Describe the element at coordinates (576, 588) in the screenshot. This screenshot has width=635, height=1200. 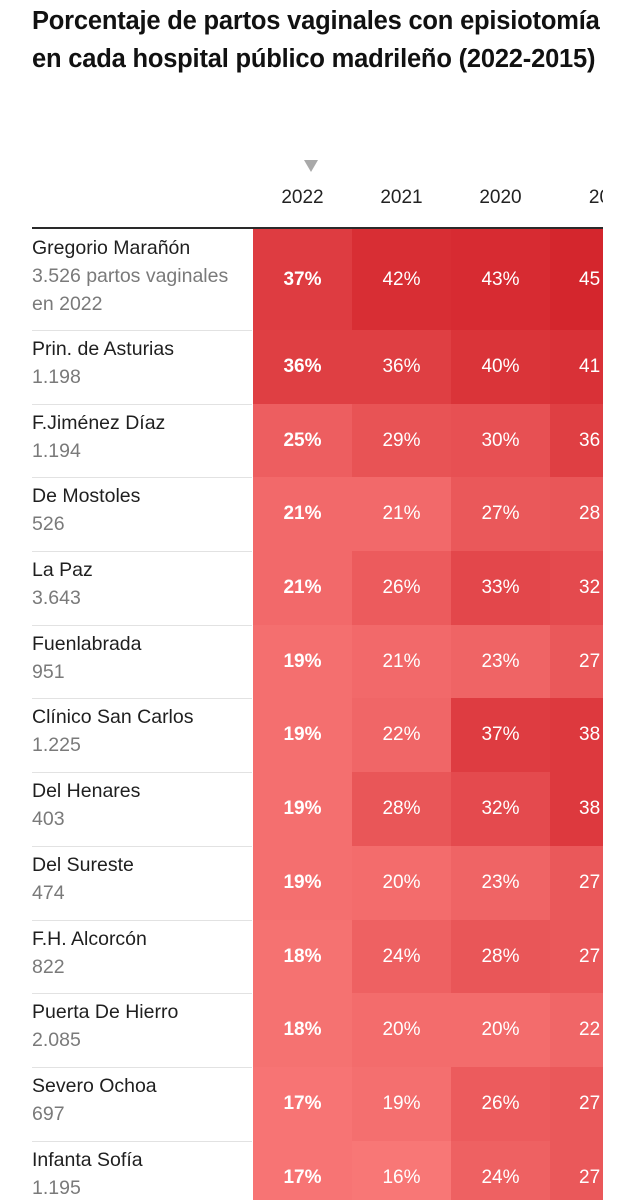
I see `heatmap-cell-20: 32` at that location.